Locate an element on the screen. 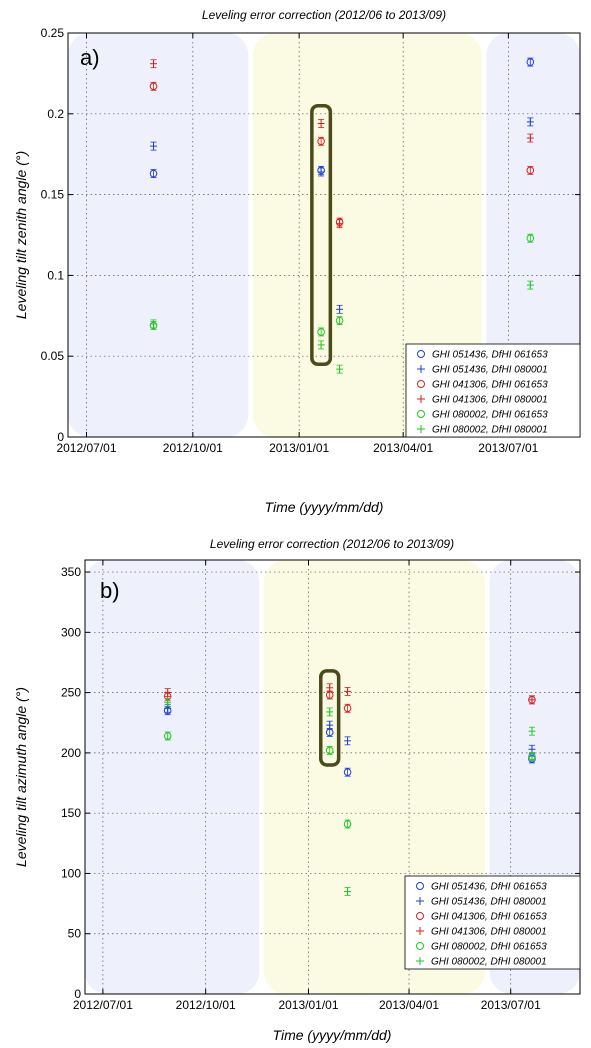 Image resolution: width=591 pixels, height=1048 pixels. panel-b-legend-entry: GHI 041306, DfHI 080001 is located at coordinates (481, 932).